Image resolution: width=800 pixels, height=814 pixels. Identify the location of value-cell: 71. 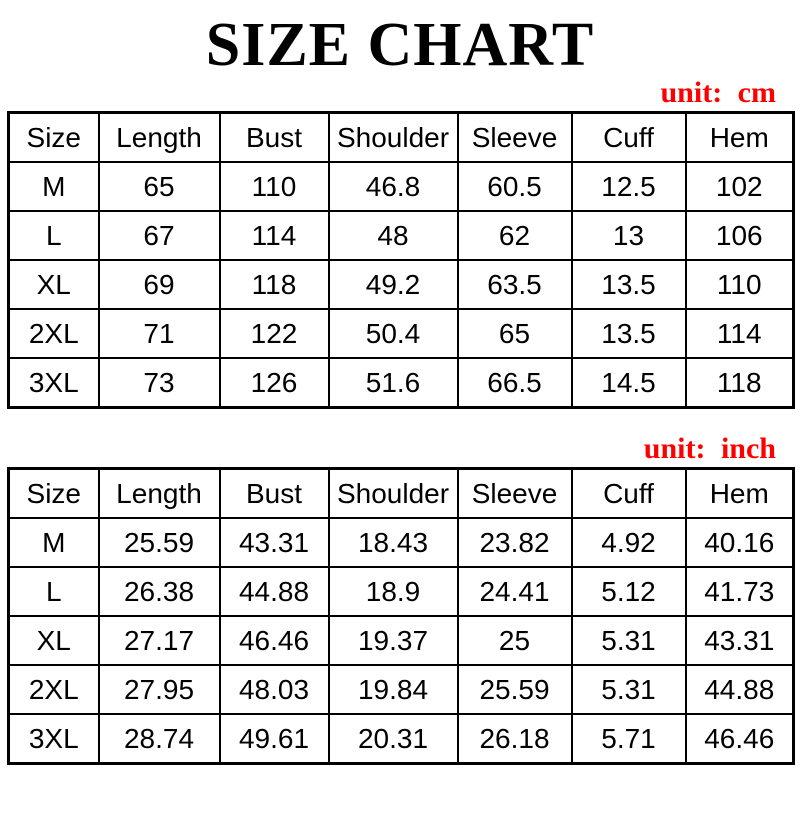
(159, 333).